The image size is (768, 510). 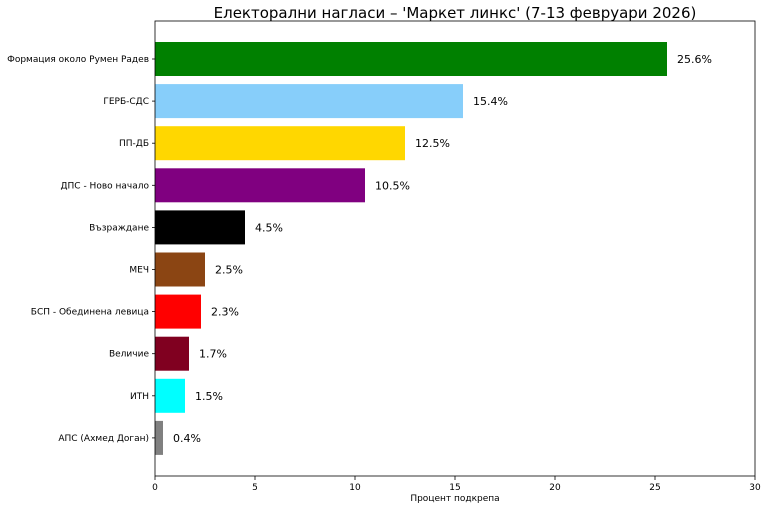 I want to click on value-label: 15.4%, so click(x=490, y=101).